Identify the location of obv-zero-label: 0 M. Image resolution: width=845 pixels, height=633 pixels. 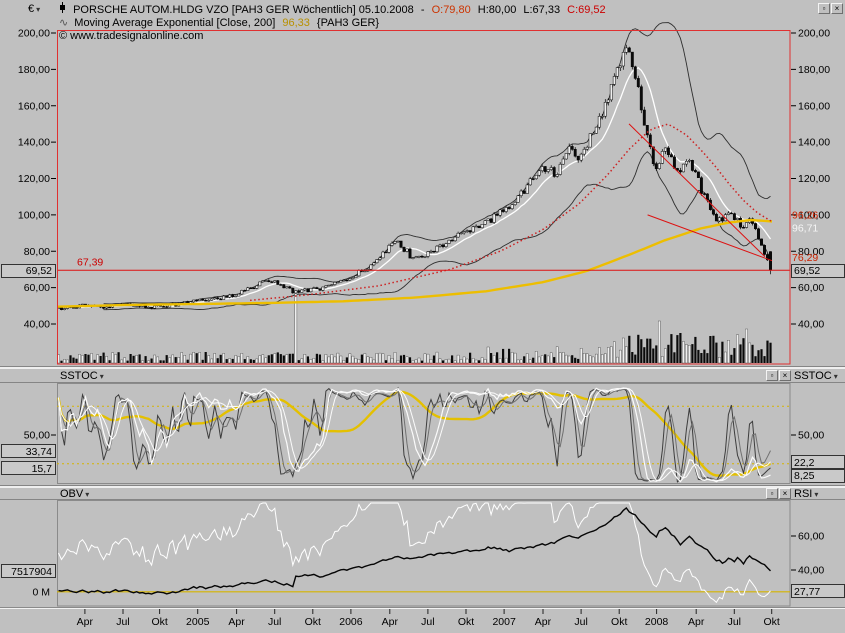
(41, 592).